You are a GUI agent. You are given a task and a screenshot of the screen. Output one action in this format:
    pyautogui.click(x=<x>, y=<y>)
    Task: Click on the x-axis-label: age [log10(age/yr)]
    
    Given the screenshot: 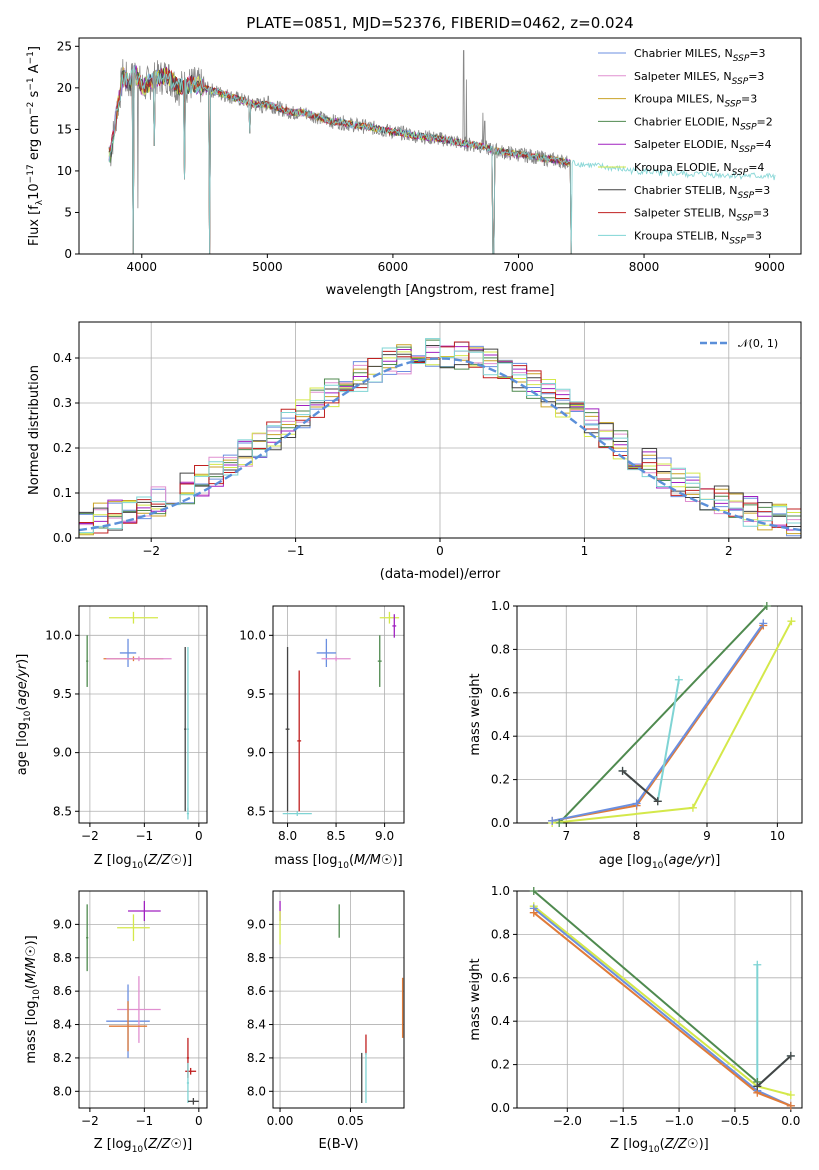 What is the action you would take?
    pyautogui.click(x=660, y=862)
    